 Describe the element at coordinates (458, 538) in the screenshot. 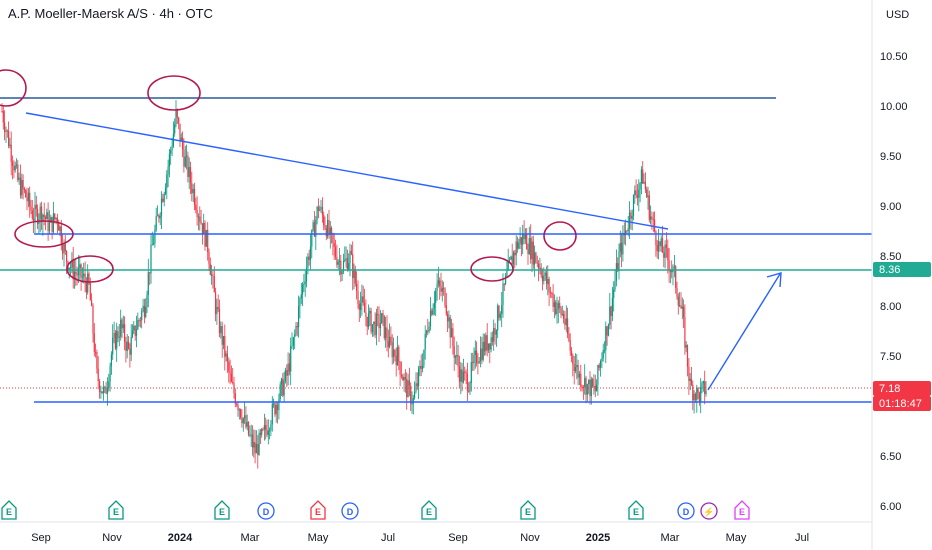

I see `time-tick-label: Sep` at that location.